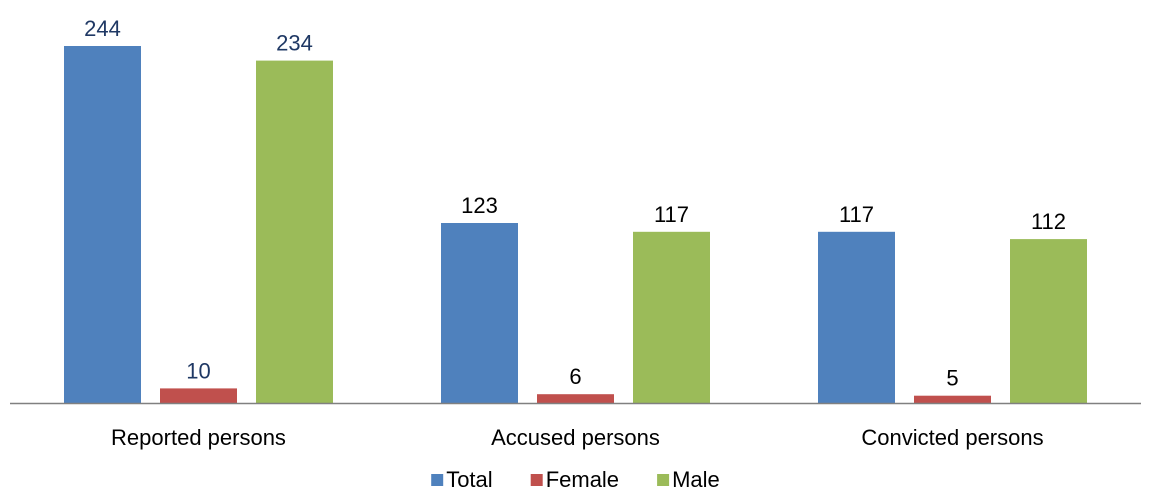  I want to click on legend-label-female: Female, so click(582, 479).